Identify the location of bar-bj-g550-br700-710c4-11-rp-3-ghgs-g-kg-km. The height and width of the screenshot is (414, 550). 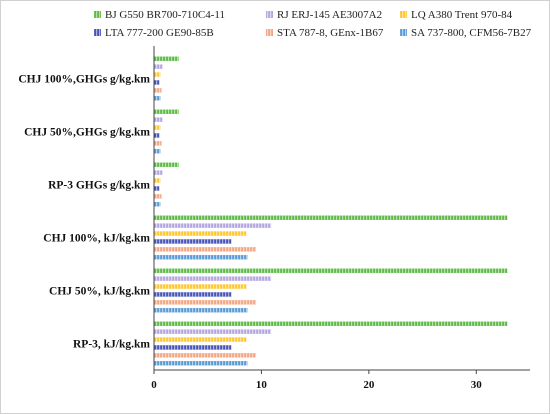
(166, 164).